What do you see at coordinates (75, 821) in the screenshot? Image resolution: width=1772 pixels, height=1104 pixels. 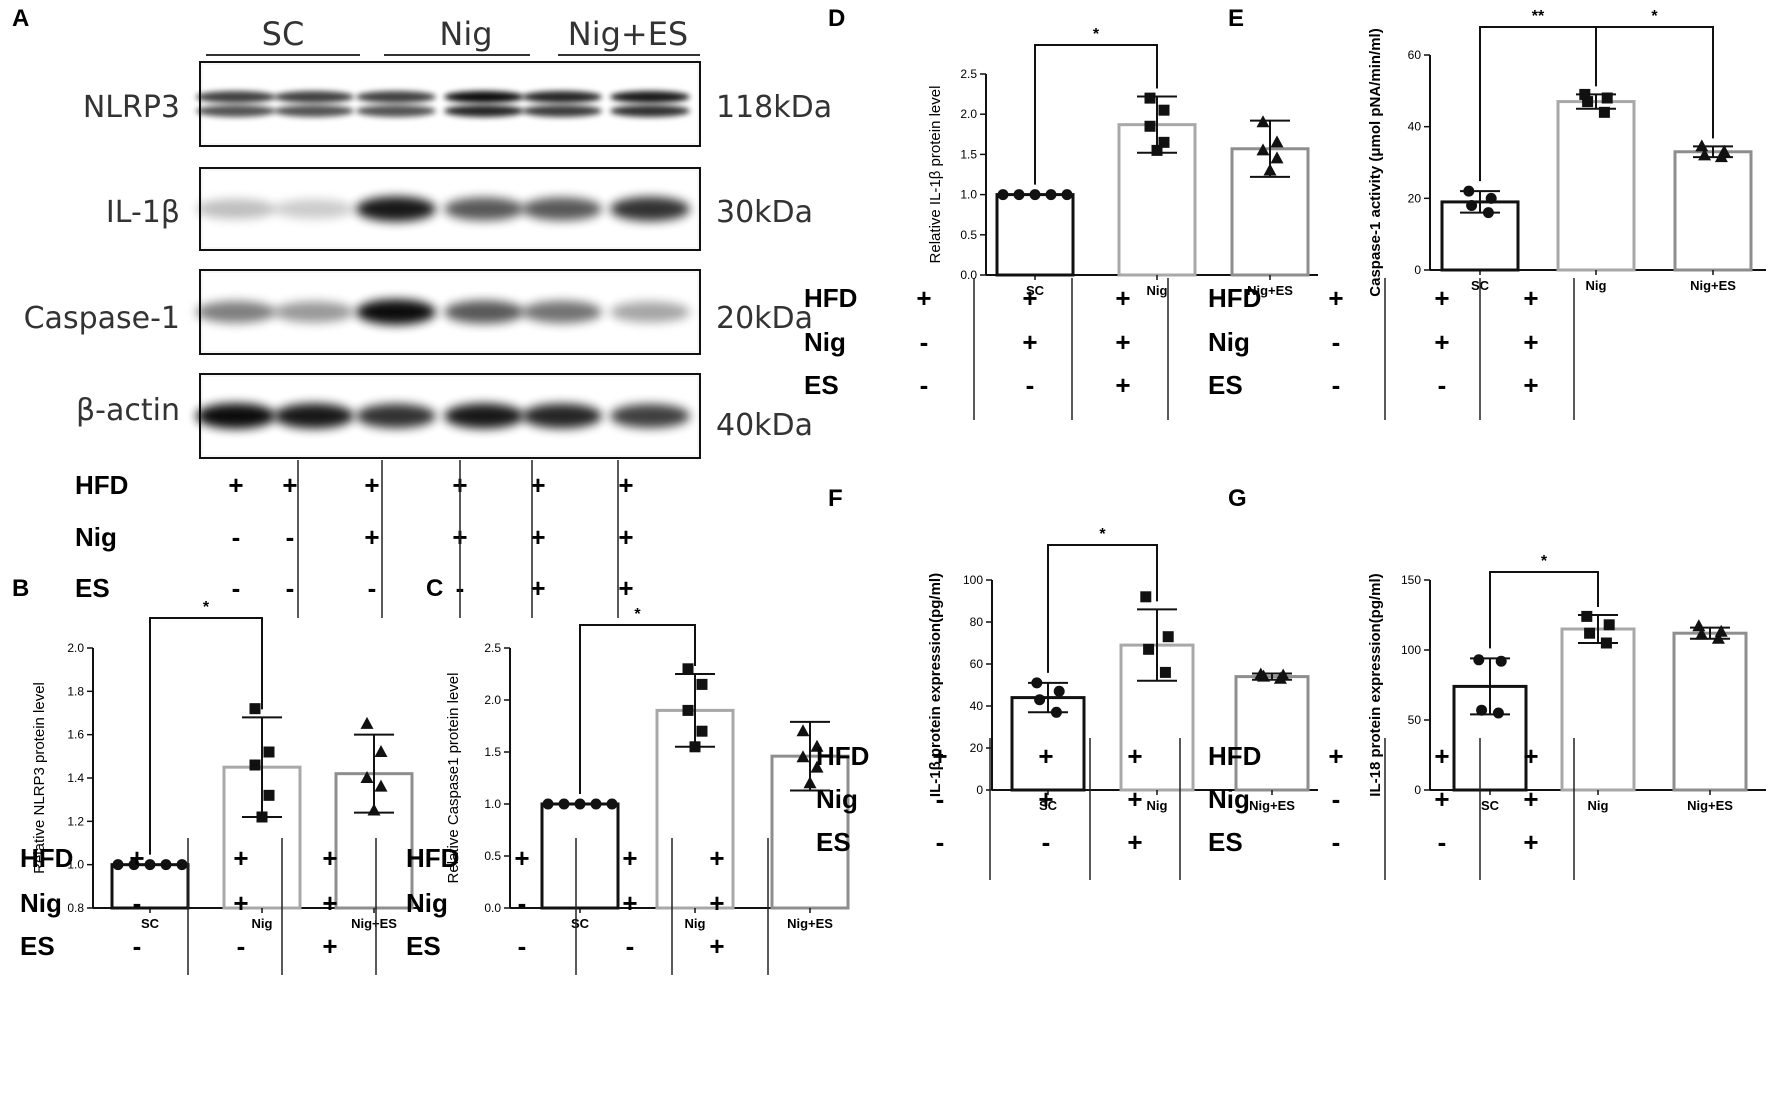 I see `y-tick-label: 1.2` at bounding box center [75, 821].